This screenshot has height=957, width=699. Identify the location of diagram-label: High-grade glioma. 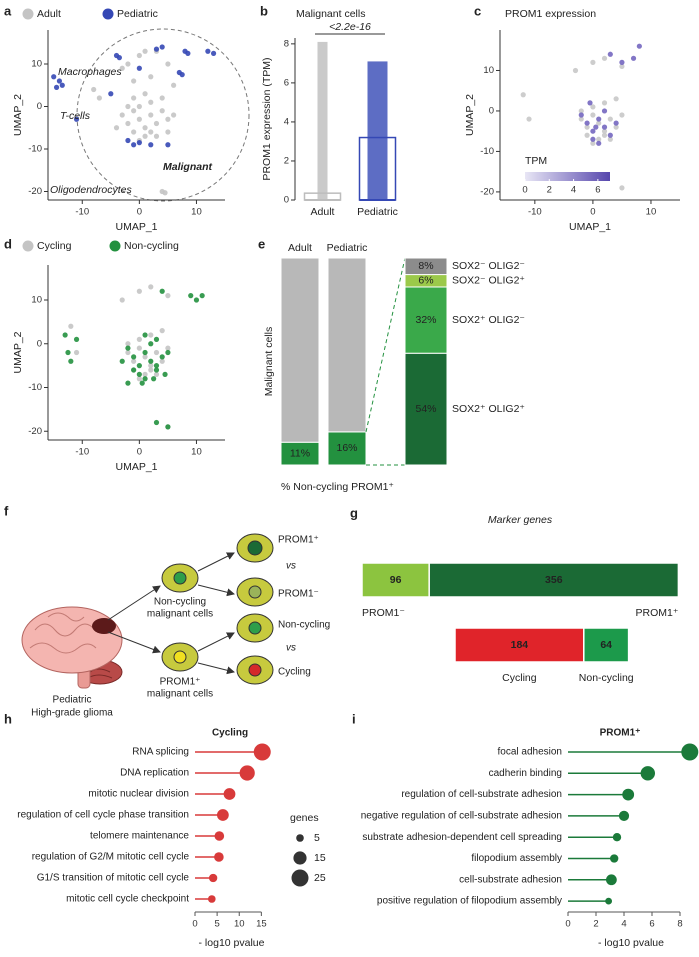
(72, 713).